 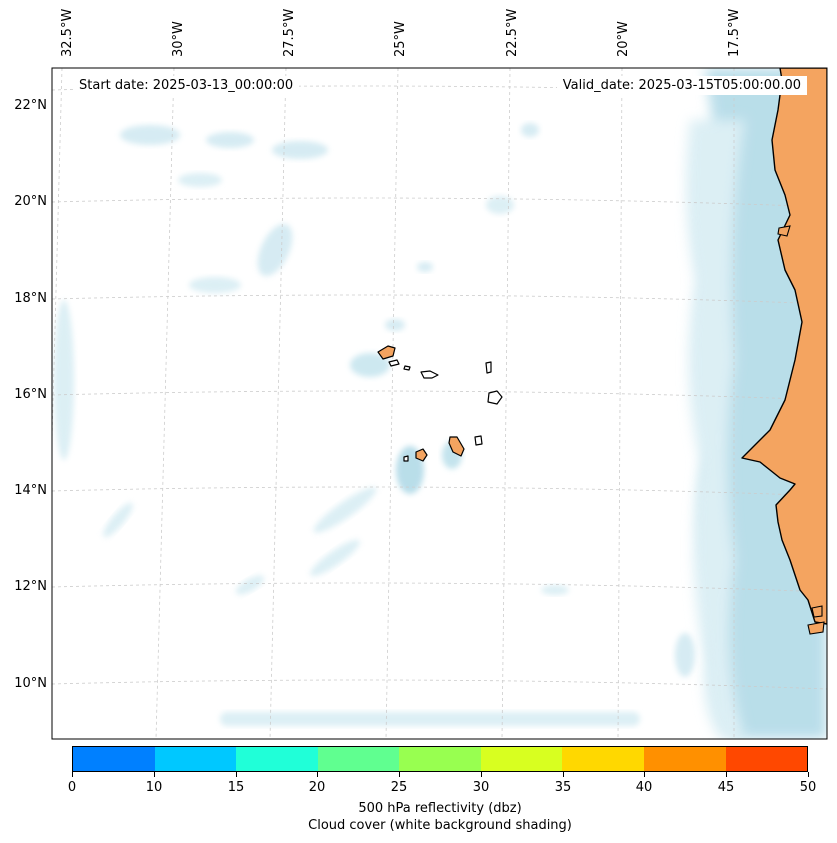 What do you see at coordinates (623, 39) in the screenshot?
I see `longitude-label-text: 20°W` at bounding box center [623, 39].